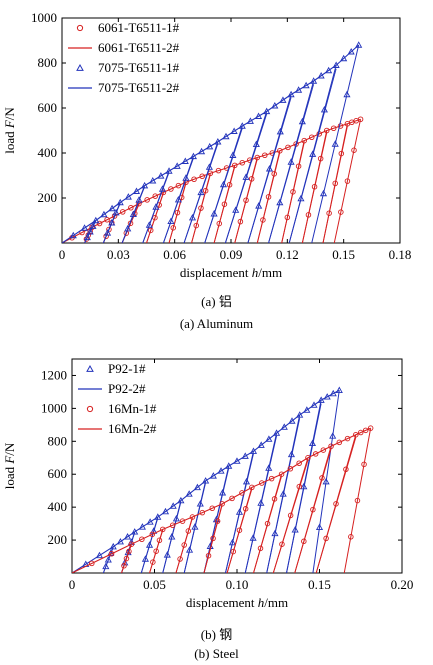  What do you see at coordinates (154, 584) in the screenshot?
I see `x-tick-label: 0.05` at bounding box center [154, 584].